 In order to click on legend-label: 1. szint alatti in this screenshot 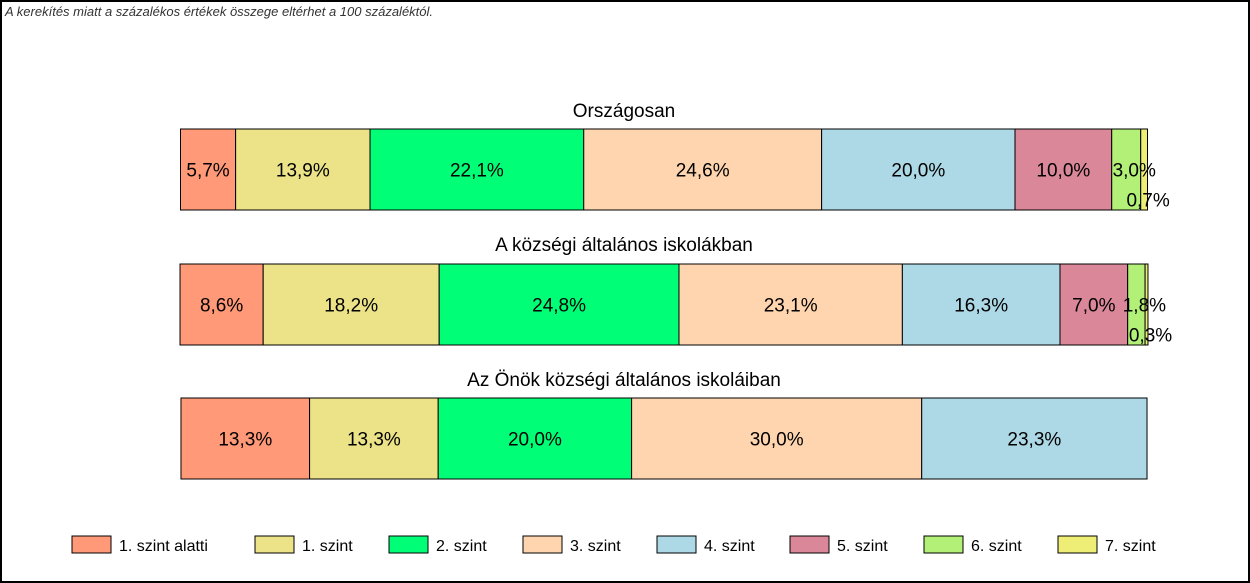, I will do `click(163, 546)`.